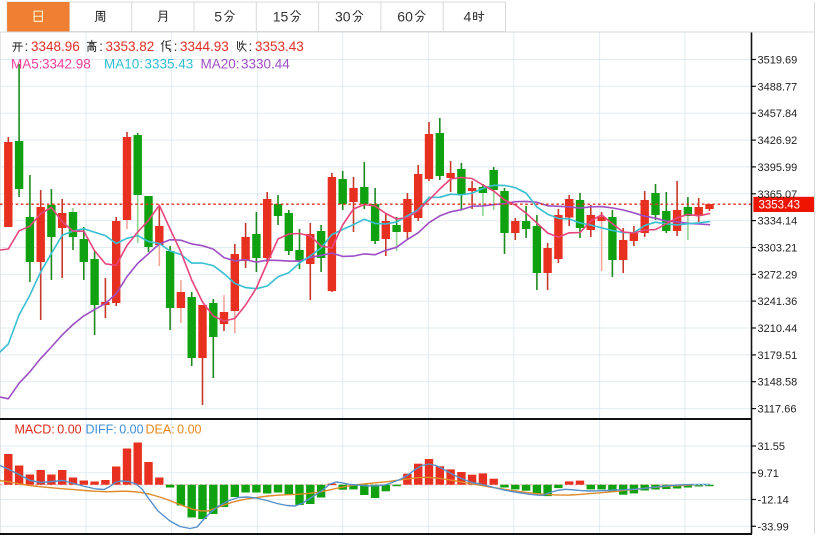 The image size is (824, 544). I want to click on svg-text: 9.71, so click(768, 474).